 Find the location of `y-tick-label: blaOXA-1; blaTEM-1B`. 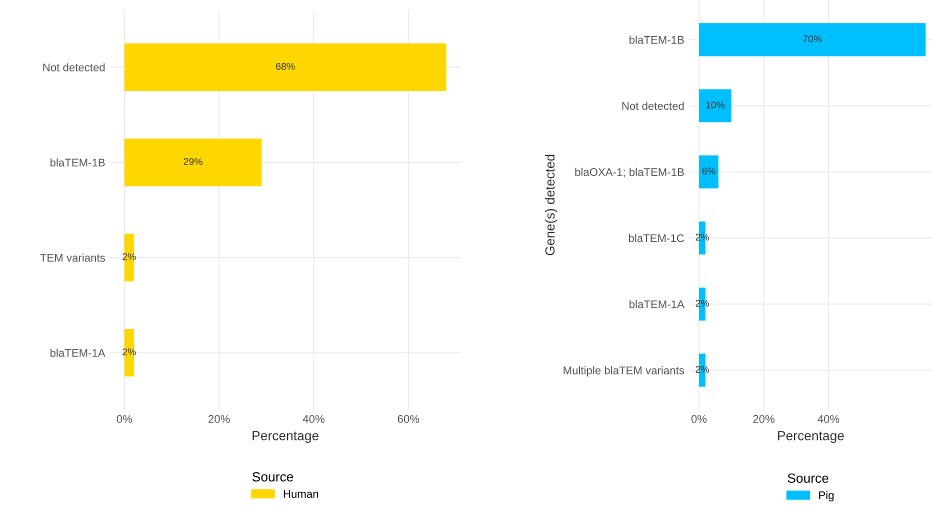

y-tick-label: blaOXA-1; blaTEM-1B is located at coordinates (629, 173).